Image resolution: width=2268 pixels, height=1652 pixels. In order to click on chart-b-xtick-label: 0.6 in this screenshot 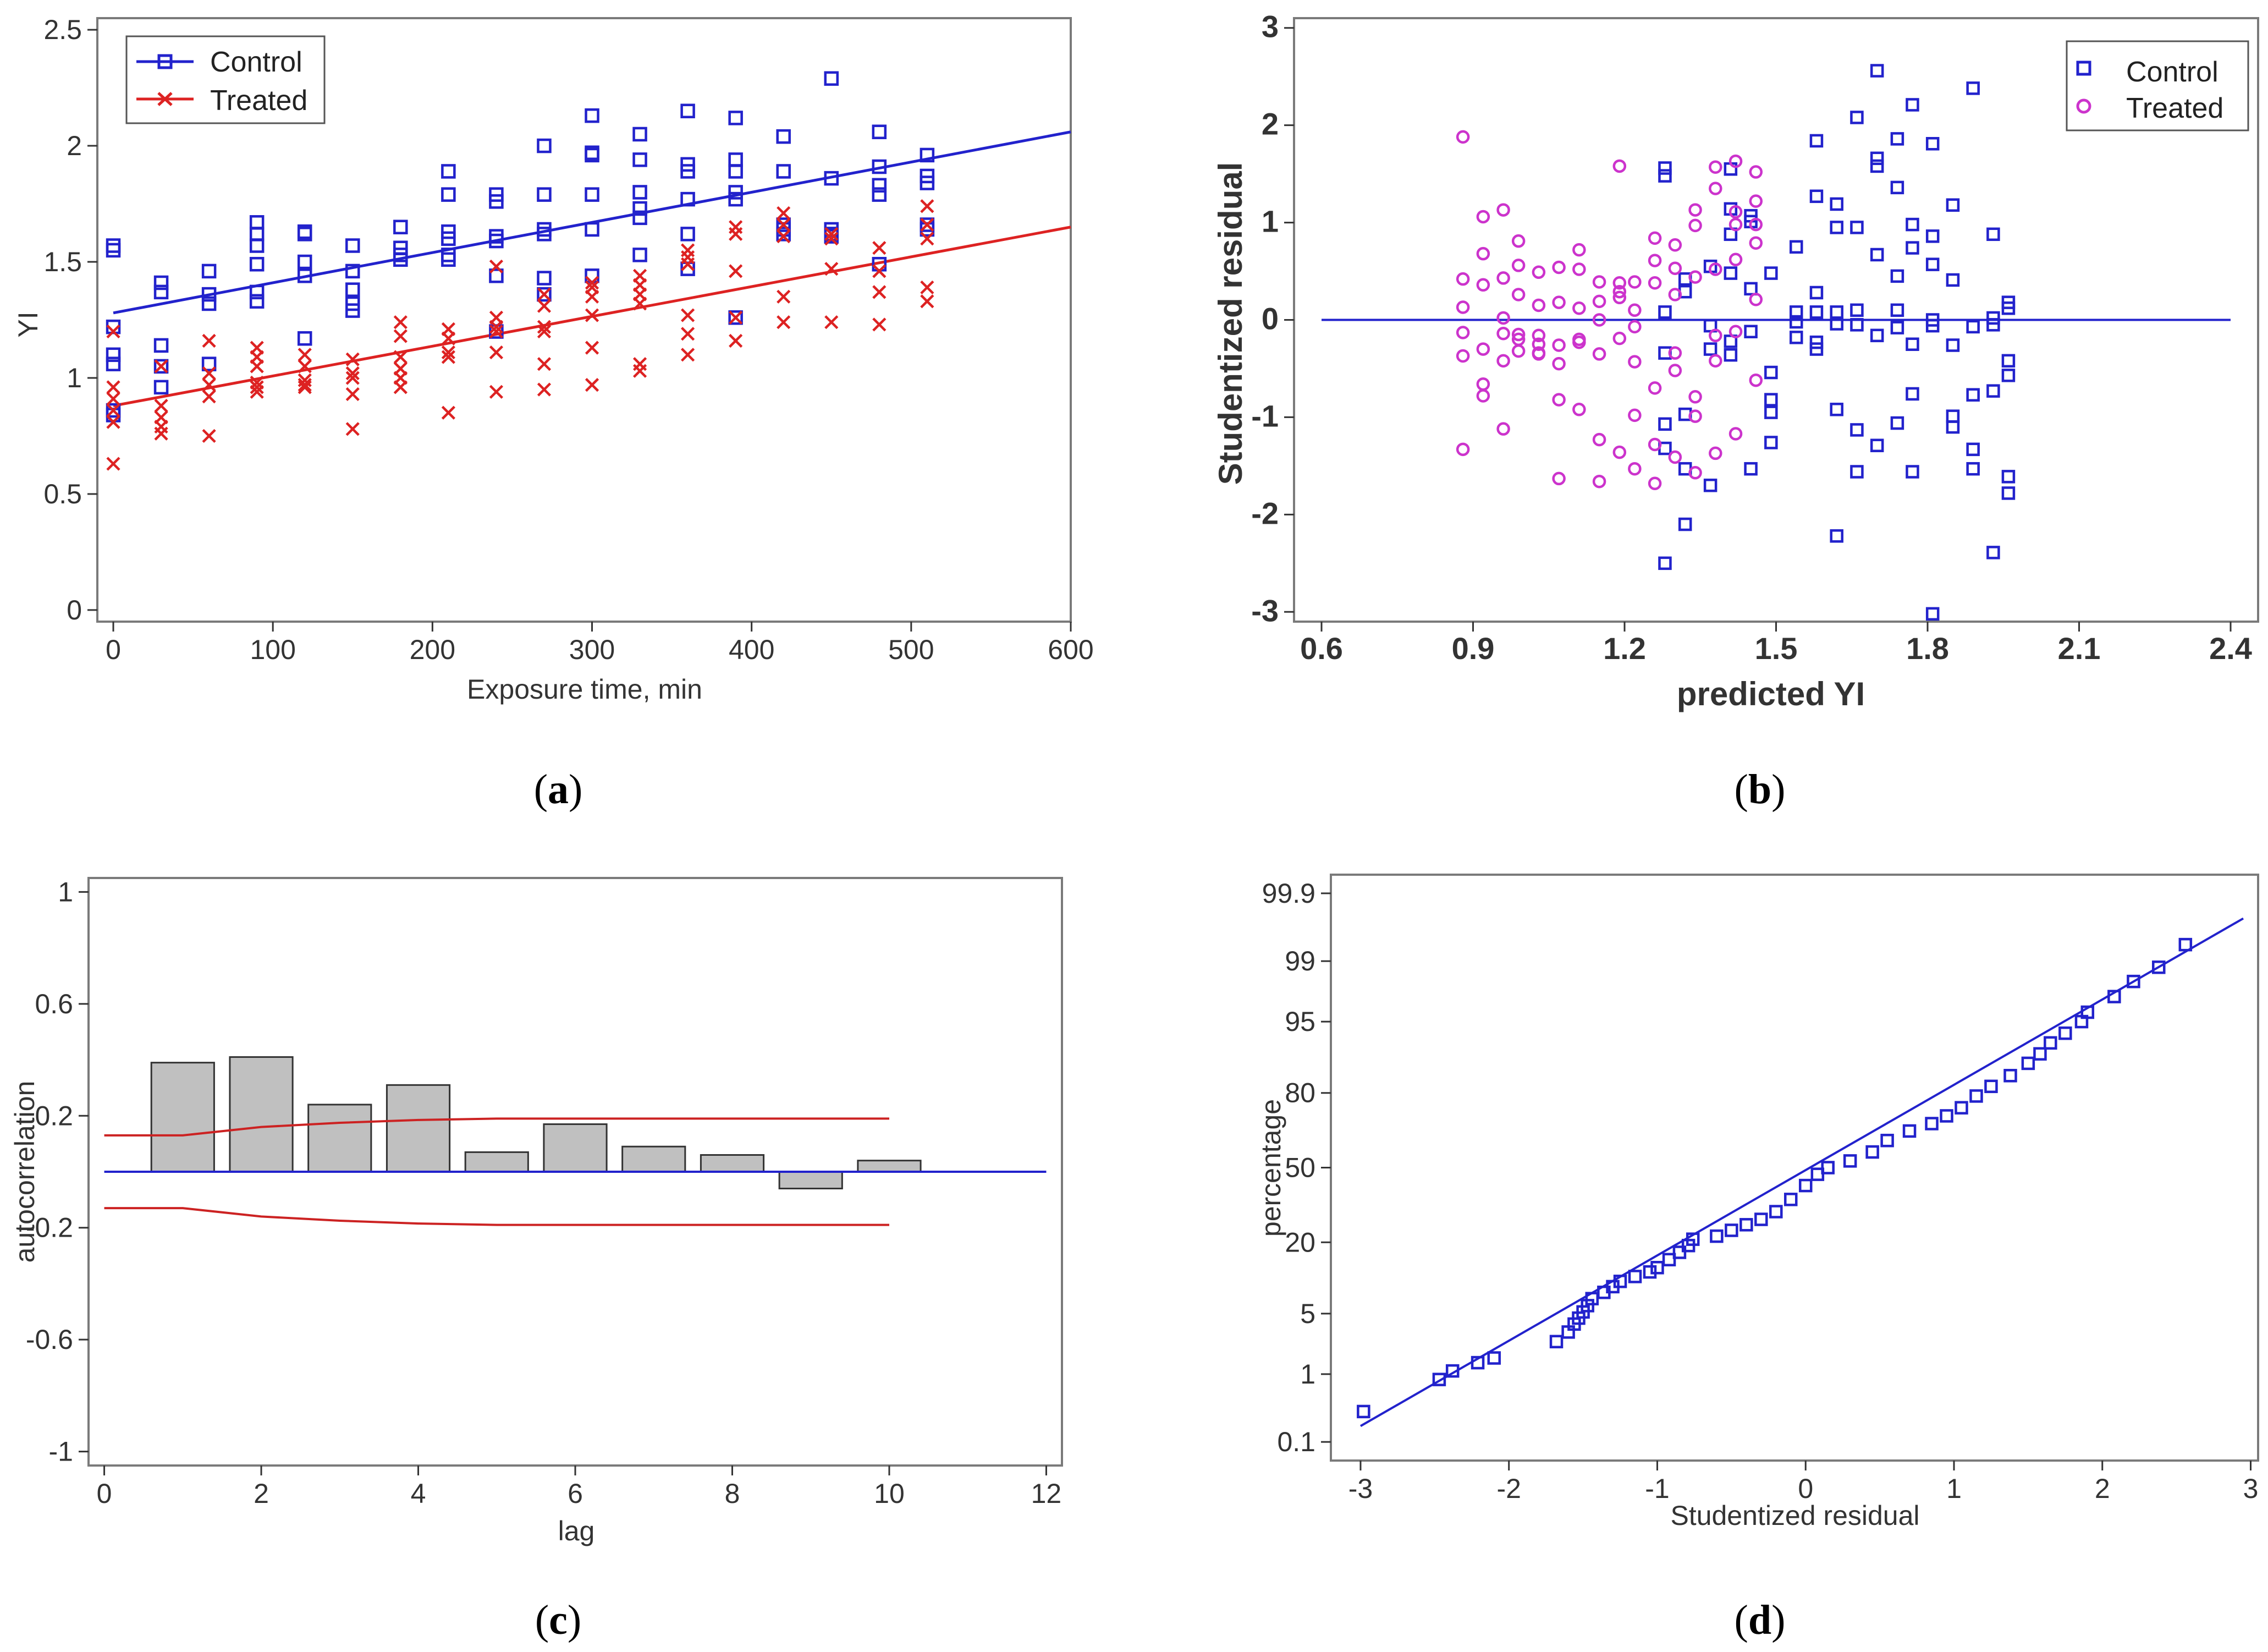, I will do `click(1321, 649)`.